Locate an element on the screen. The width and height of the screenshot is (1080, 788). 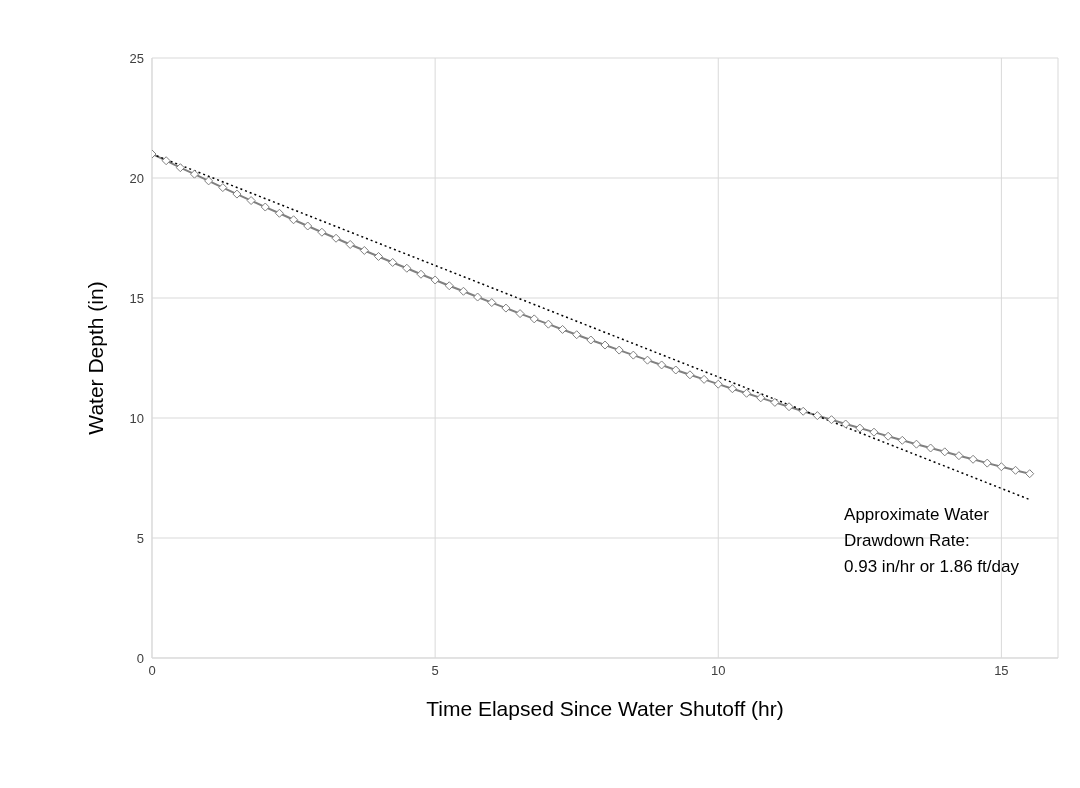
y-tick-label: 10 is located at coordinates (136, 418).